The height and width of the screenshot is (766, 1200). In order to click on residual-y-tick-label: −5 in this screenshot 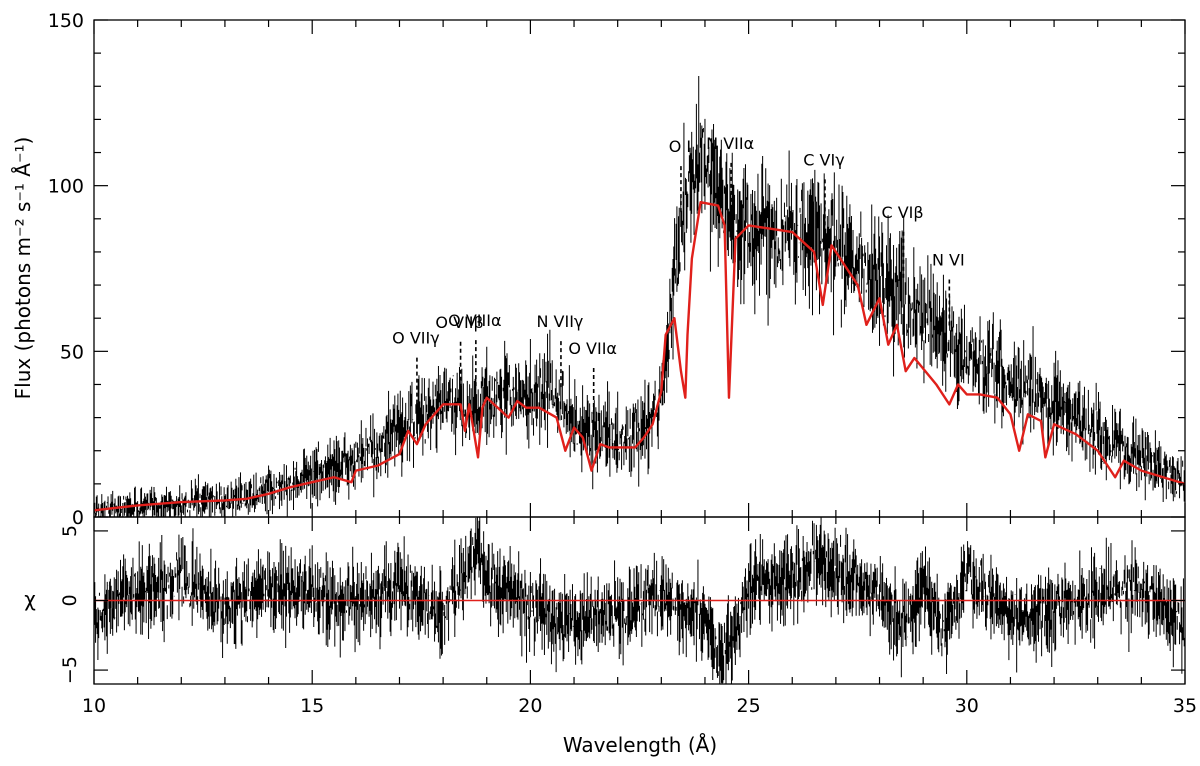, I will do `click(70, 670)`.